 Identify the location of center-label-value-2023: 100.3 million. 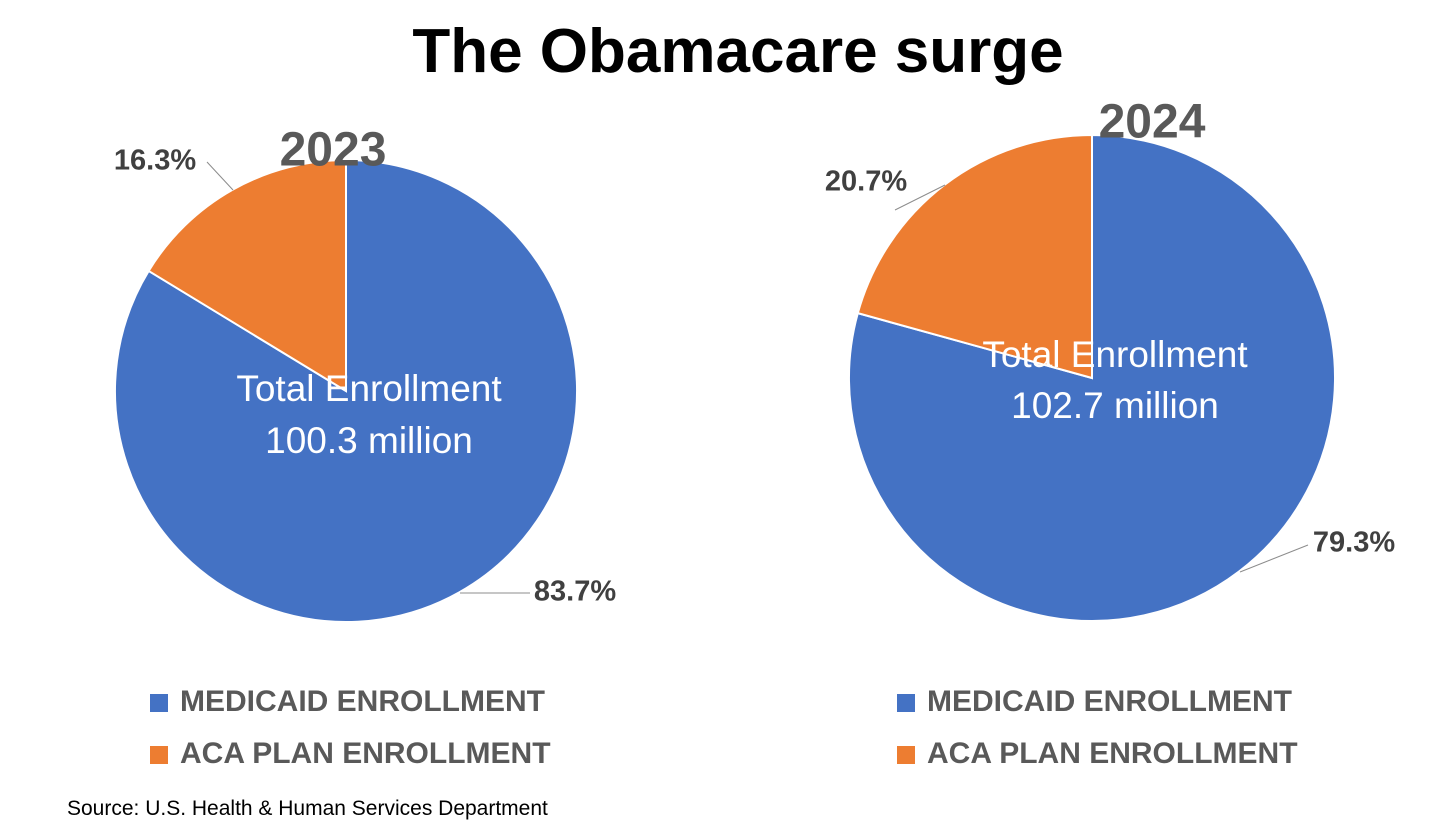
(369, 440).